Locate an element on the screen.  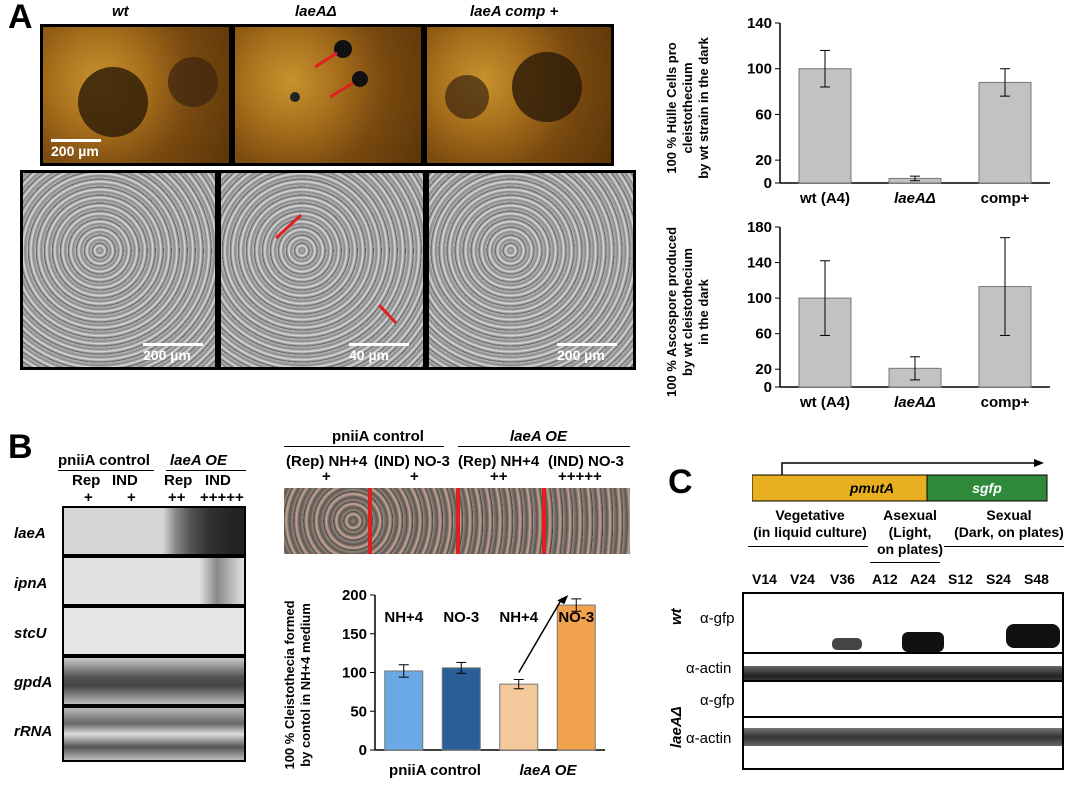
panel-letter-a: A is located at coordinates (20, 18).